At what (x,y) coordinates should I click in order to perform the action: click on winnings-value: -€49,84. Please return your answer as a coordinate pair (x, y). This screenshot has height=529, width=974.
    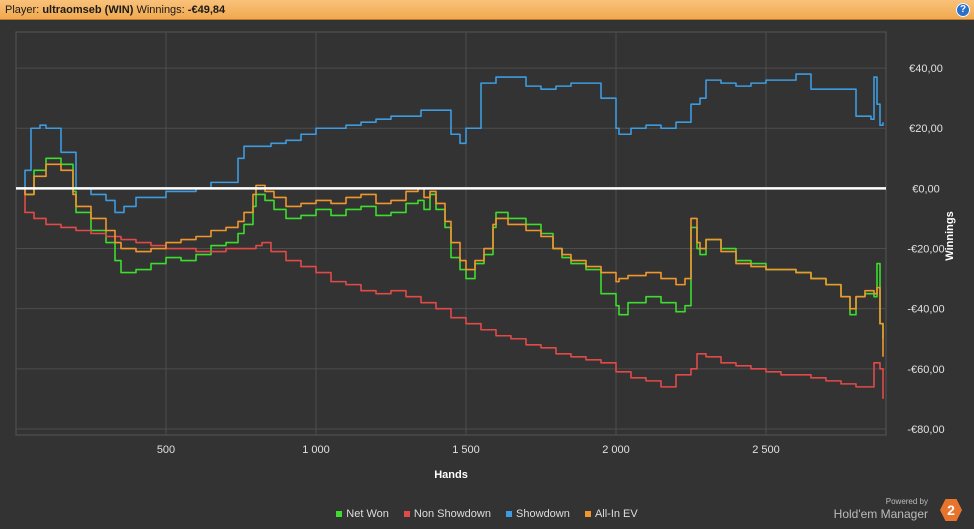
    Looking at the image, I should click on (206, 10).